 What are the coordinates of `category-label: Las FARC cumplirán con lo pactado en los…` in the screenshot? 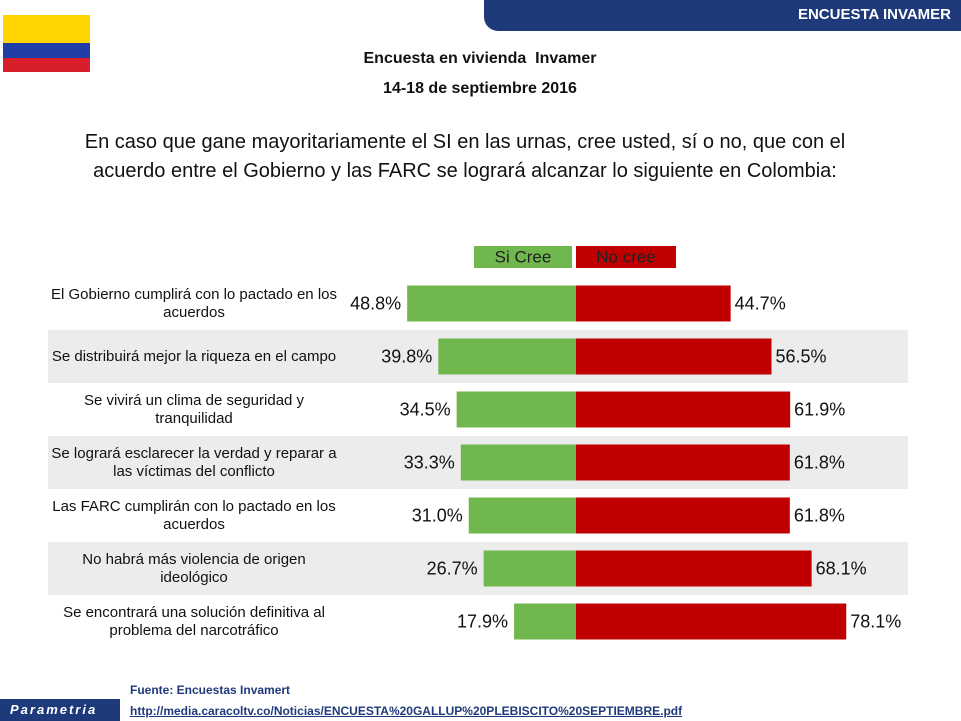 It's located at (194, 515).